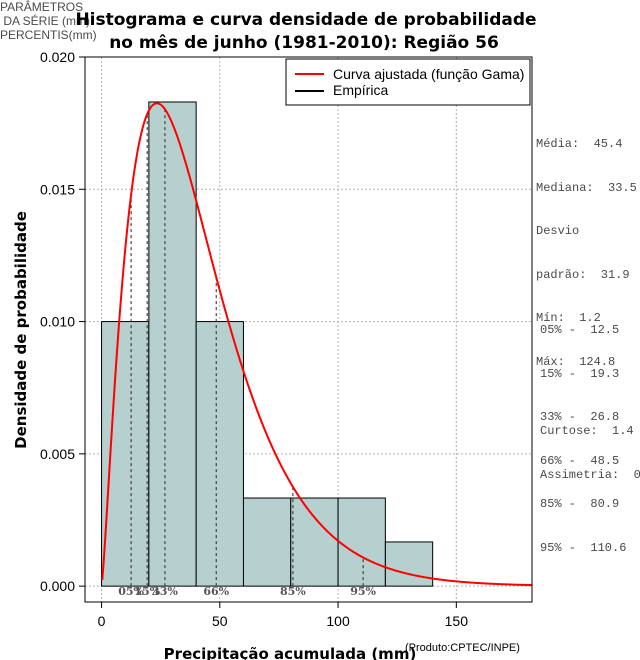 Image resolution: width=640 pixels, height=660 pixels. What do you see at coordinates (580, 330) in the screenshot?
I see `percentile-05: 05% - 12.5` at bounding box center [580, 330].